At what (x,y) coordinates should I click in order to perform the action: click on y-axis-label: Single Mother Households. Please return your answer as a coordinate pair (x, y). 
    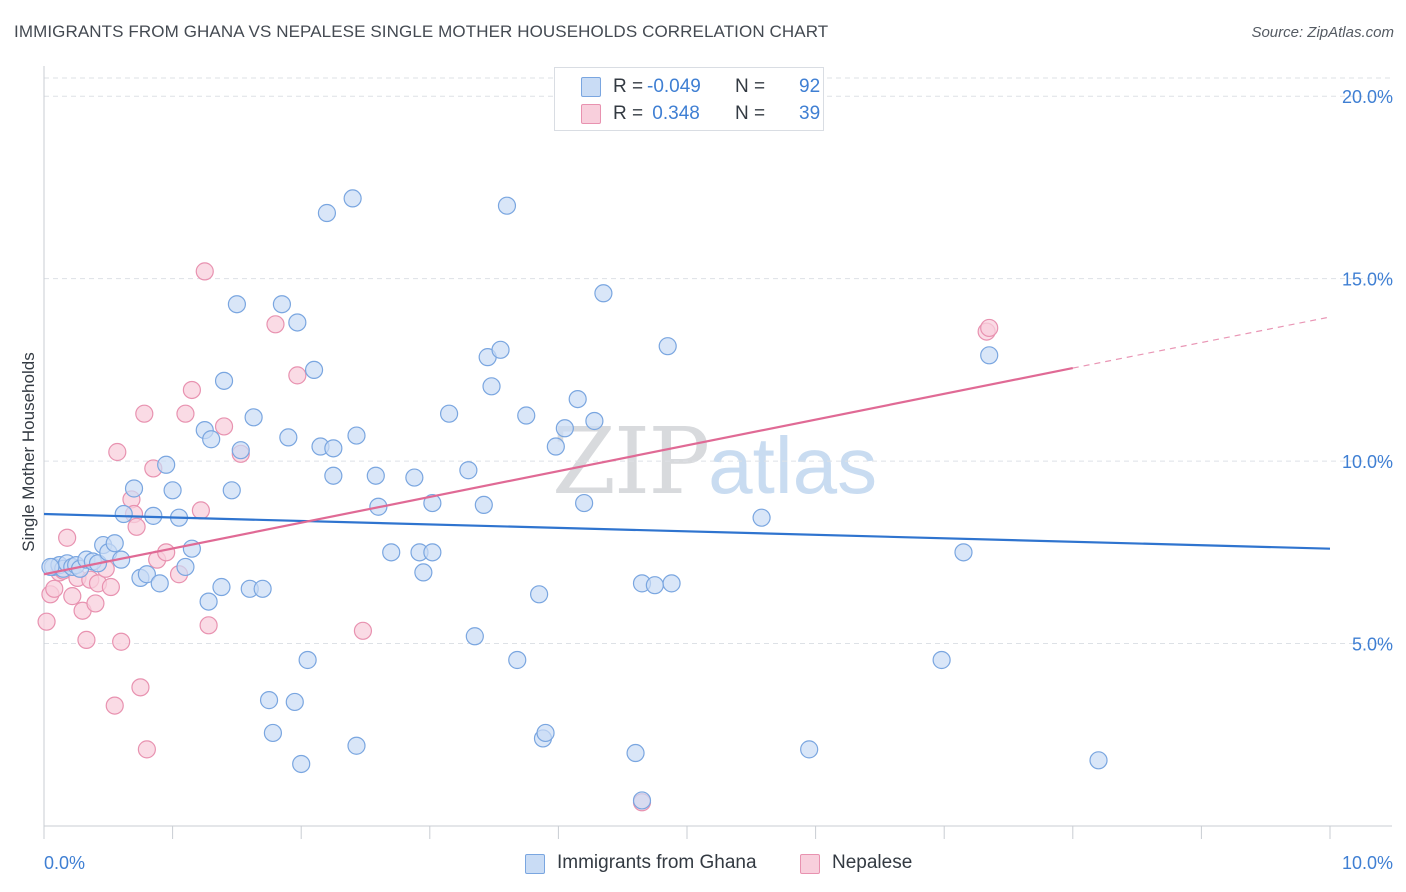
    Looking at the image, I should click on (28, 451).